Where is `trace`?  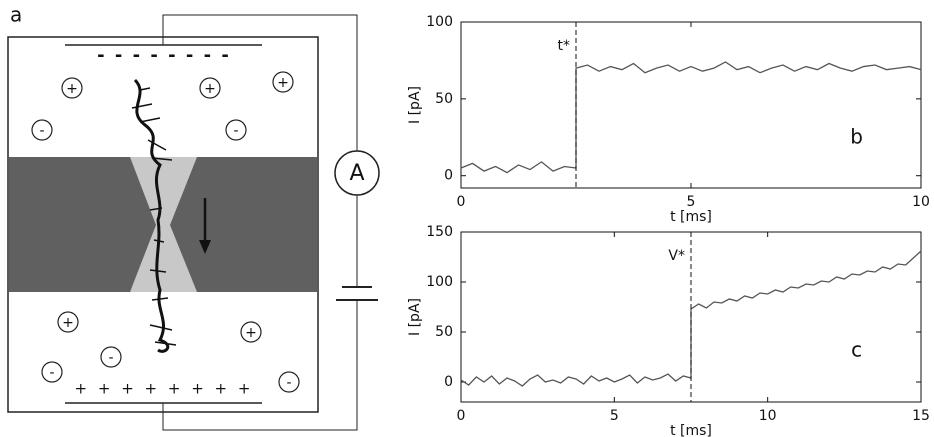
trace is located at coordinates (691, 117).